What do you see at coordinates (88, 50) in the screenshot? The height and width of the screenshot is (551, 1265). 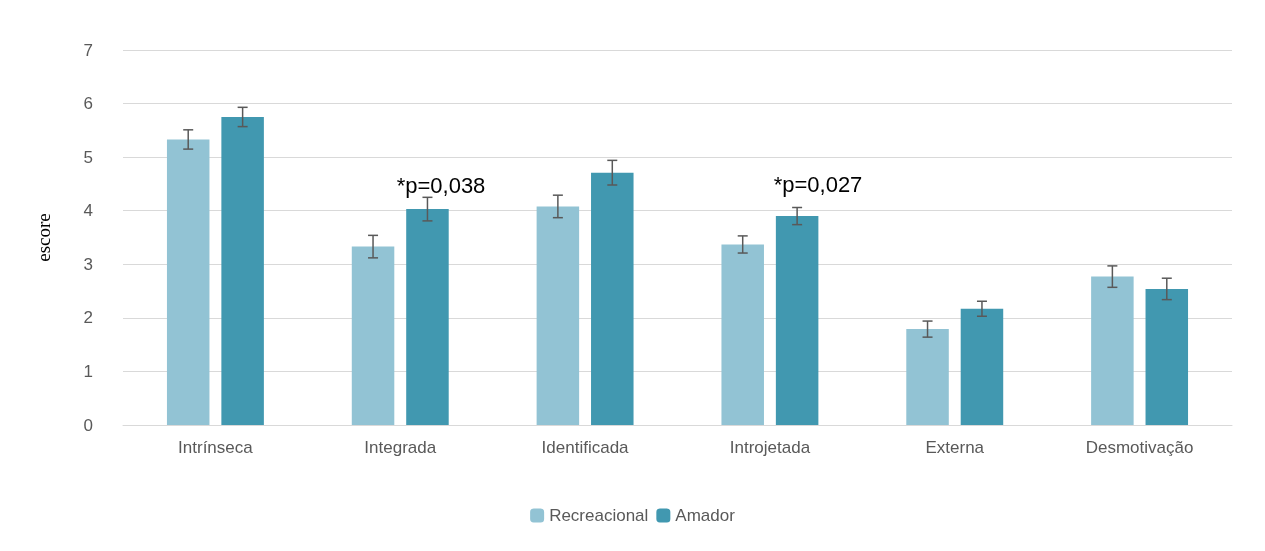 I see `y-tick-label: 7` at bounding box center [88, 50].